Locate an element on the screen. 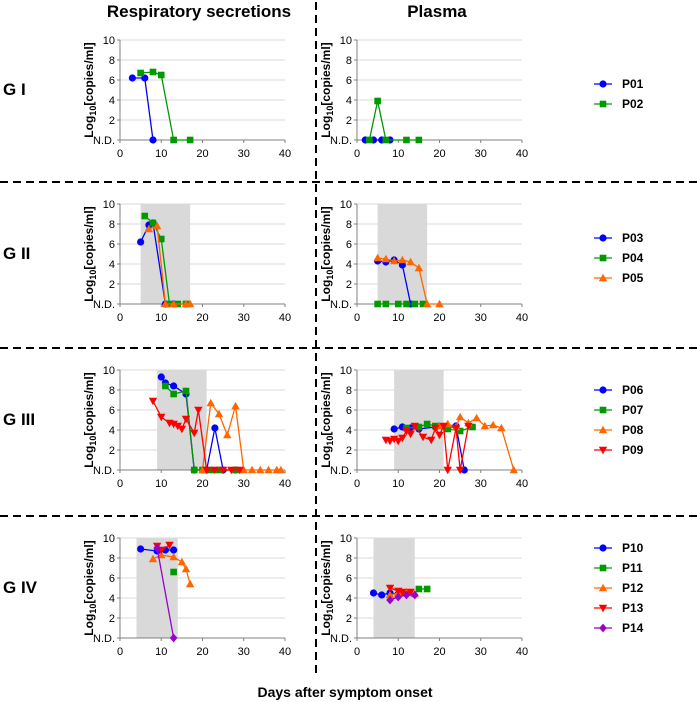 The image size is (697, 702). legend-label: P03 is located at coordinates (633, 238).